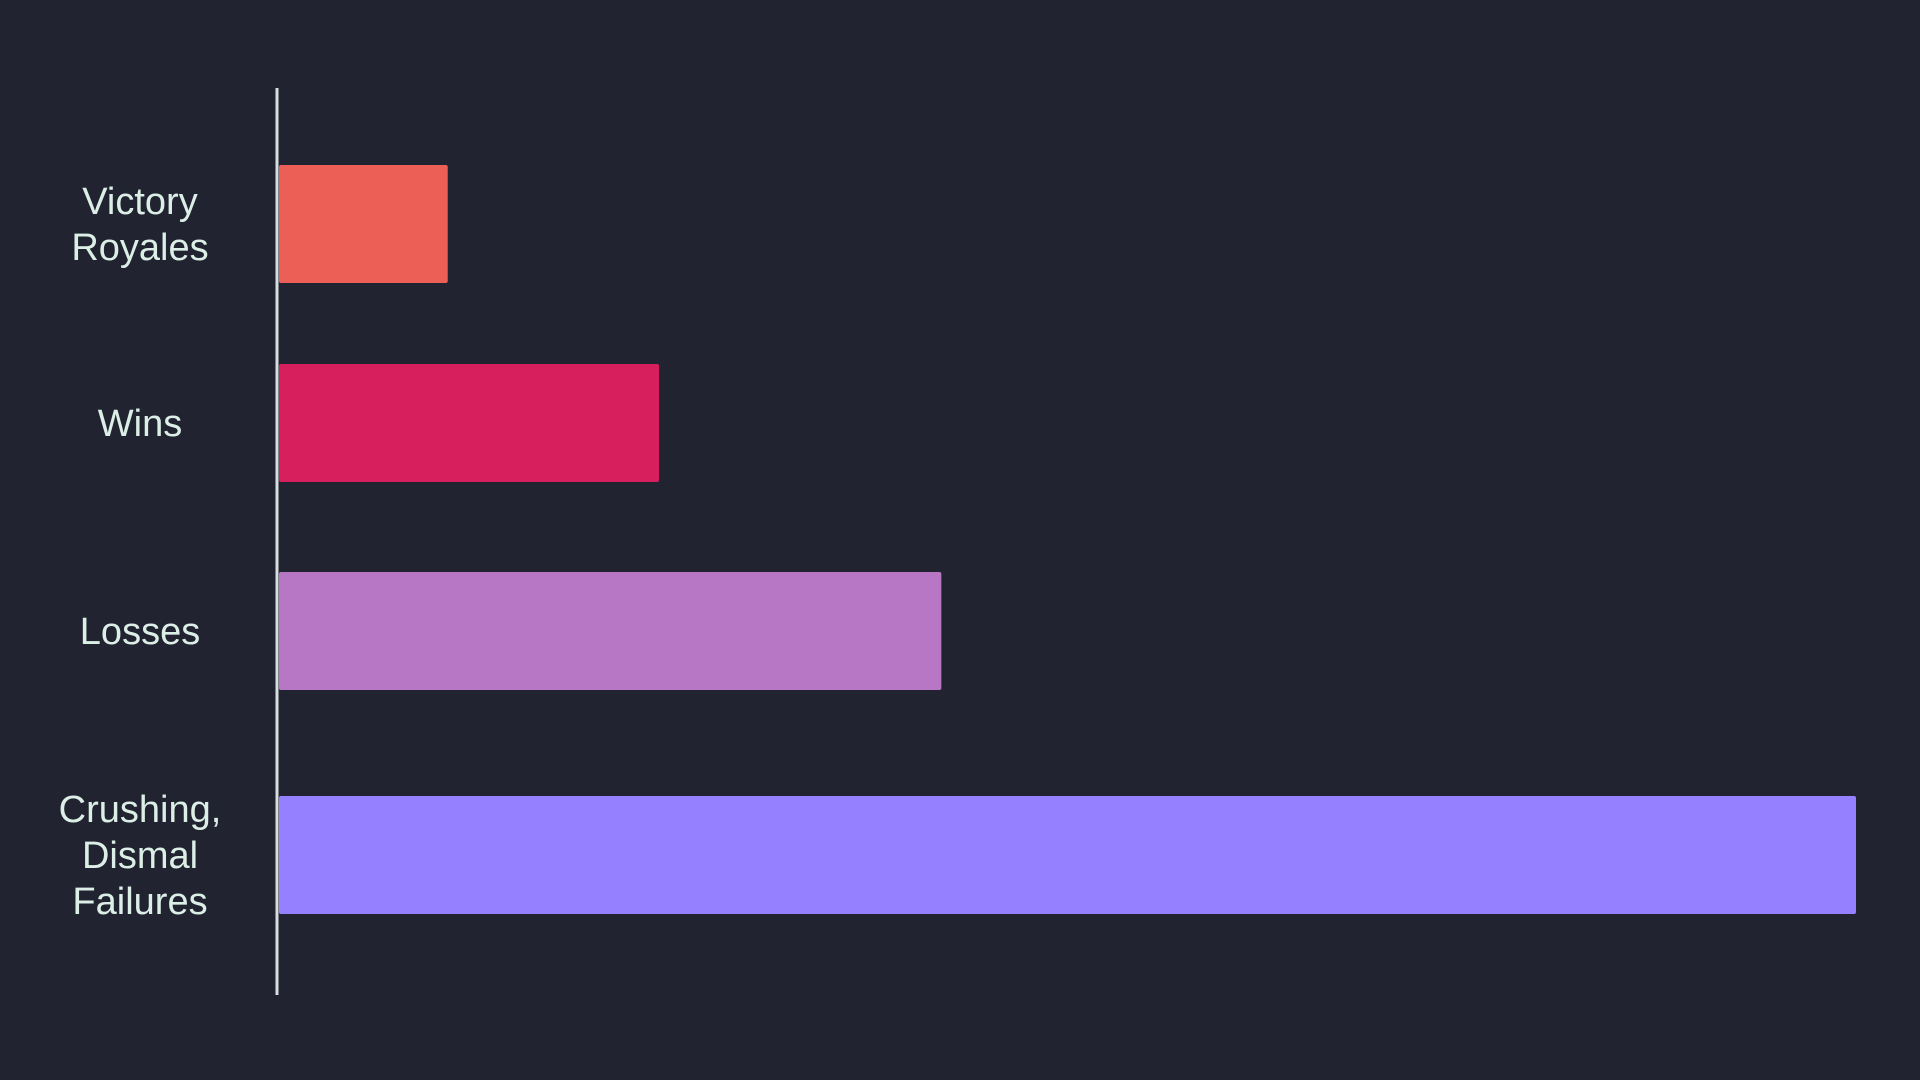 Image resolution: width=1920 pixels, height=1080 pixels. I want to click on category-label-line: Dismal, so click(140, 856).